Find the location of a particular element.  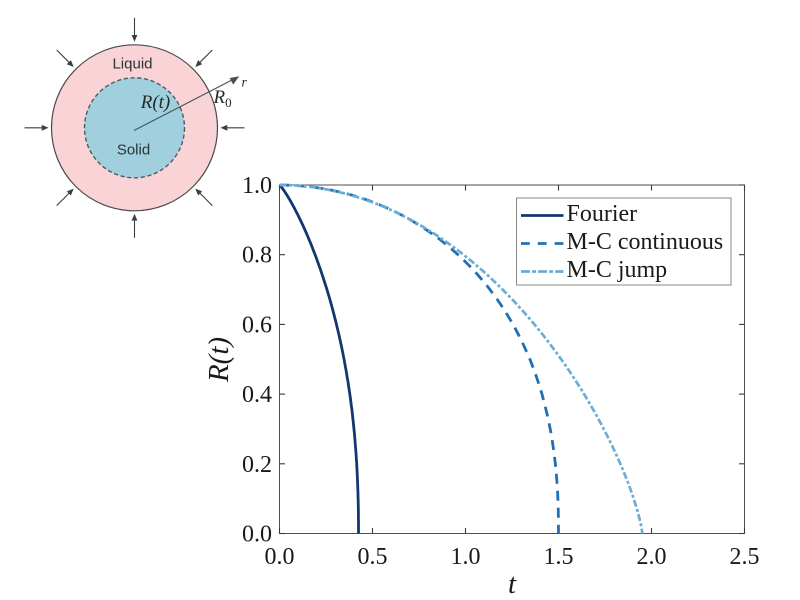

svg-text: t is located at coordinates (512, 584).